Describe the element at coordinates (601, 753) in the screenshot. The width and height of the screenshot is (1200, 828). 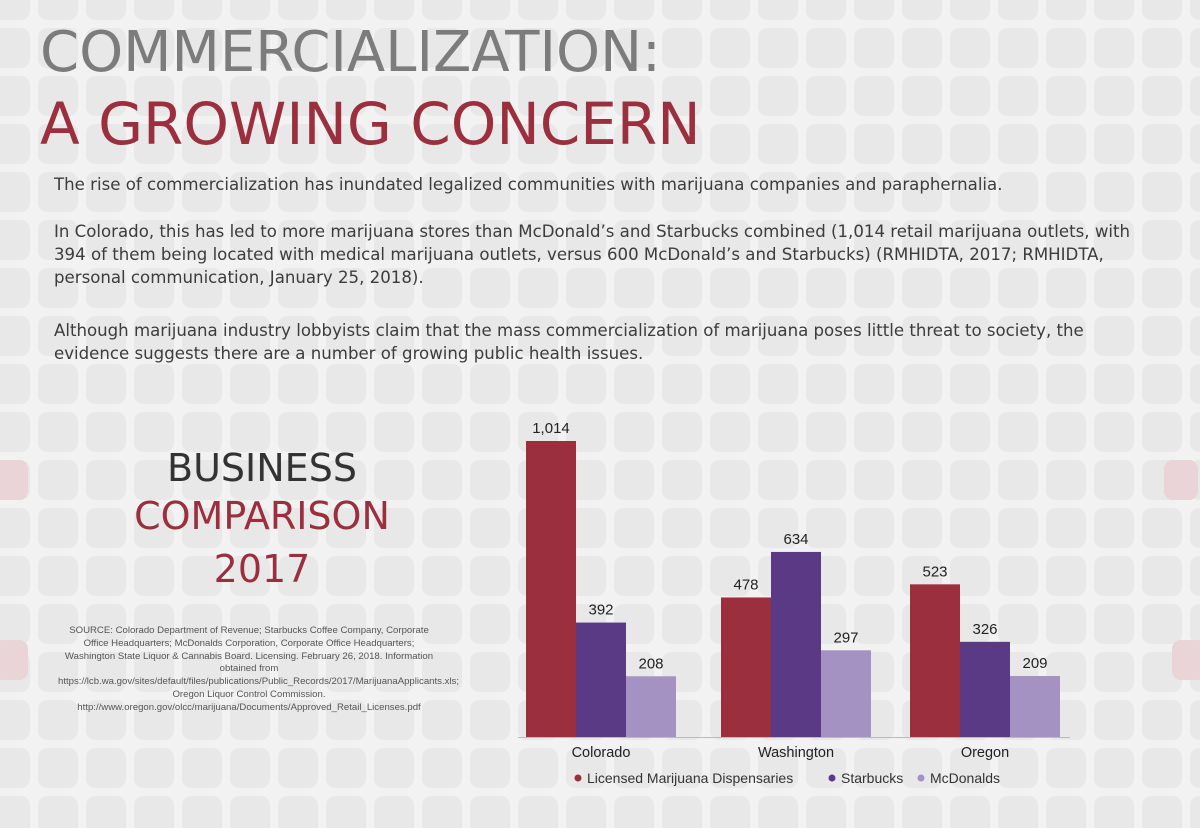
I see `category-label: Colorado` at that location.